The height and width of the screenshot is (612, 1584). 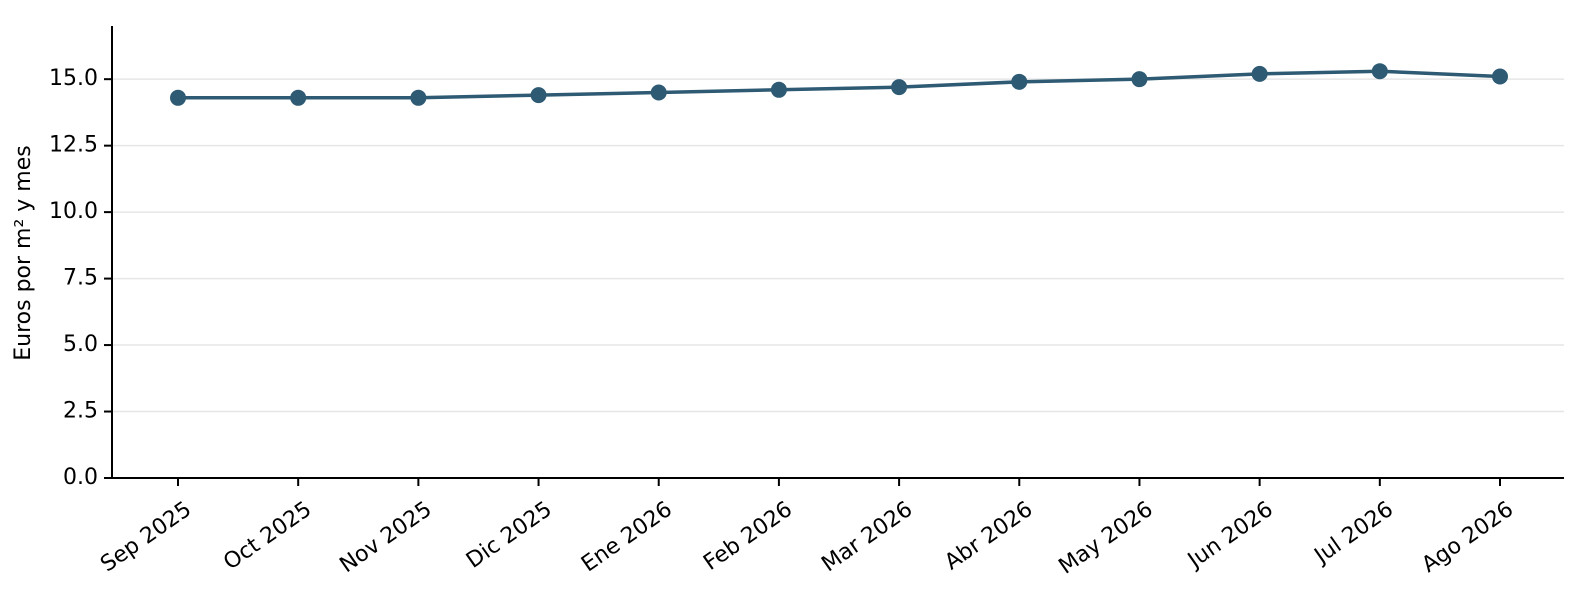 I want to click on y-tick-label: 7.5, so click(x=80, y=278).